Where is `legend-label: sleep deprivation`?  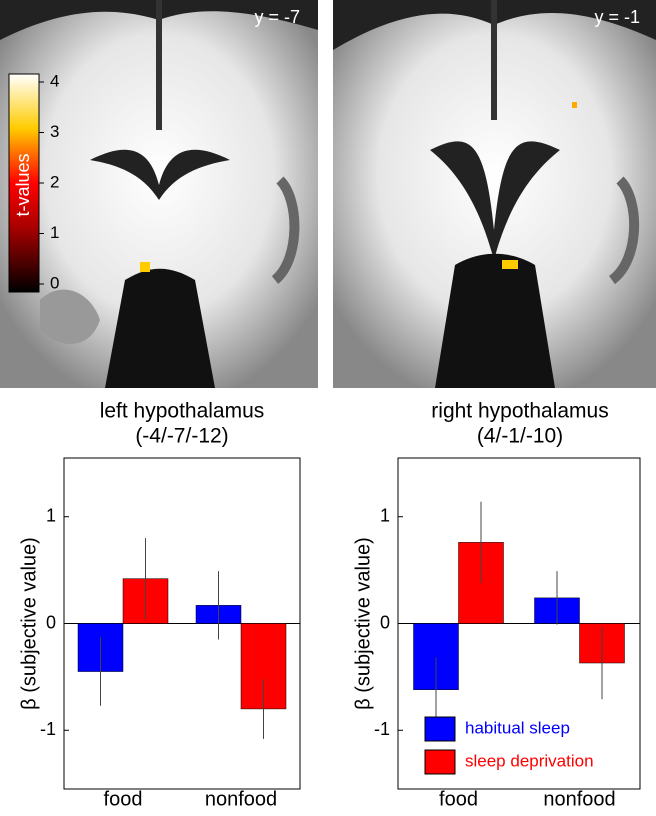
legend-label: sleep deprivation is located at coordinates (529, 760).